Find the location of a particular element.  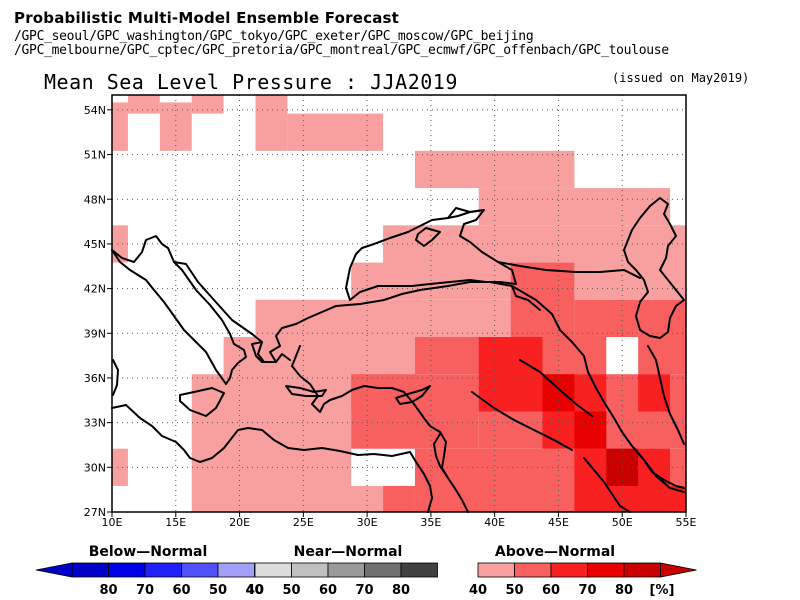

tick-label-lon: 25E is located at coordinates (303, 522).